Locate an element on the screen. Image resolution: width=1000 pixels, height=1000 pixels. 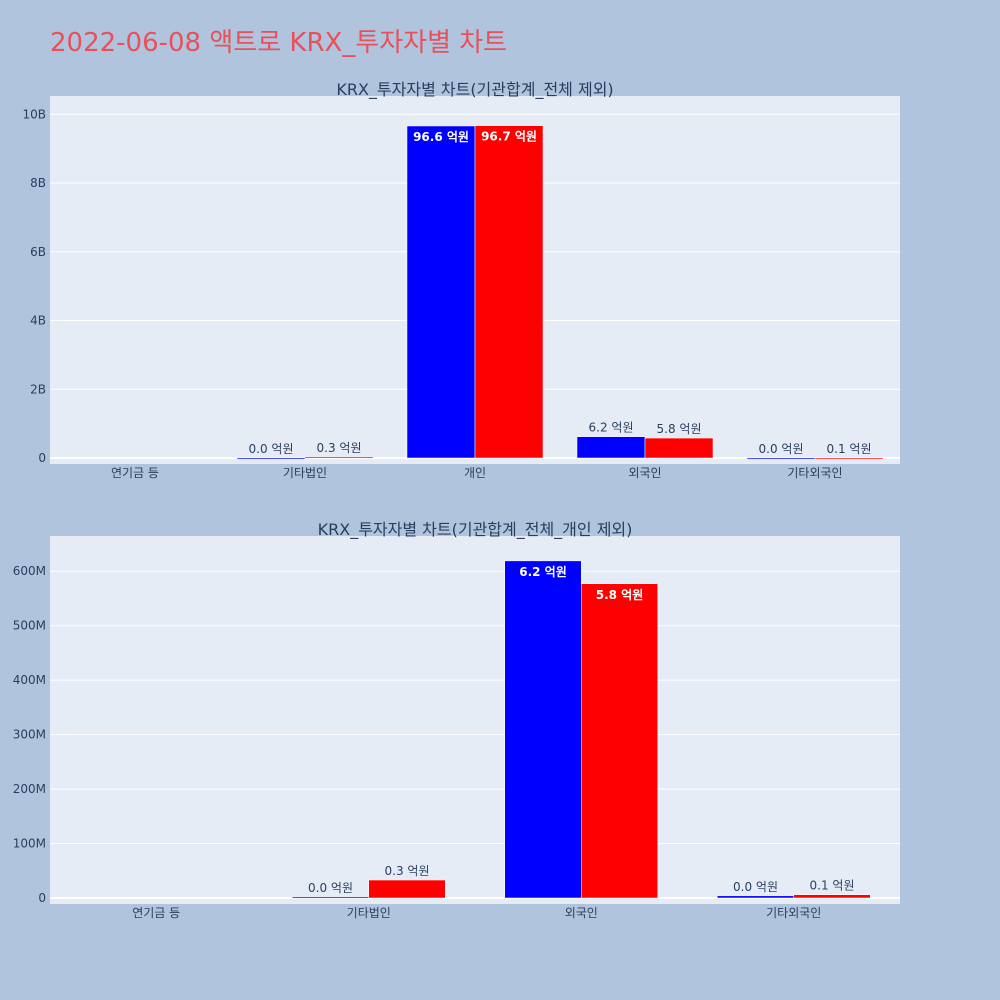
chart-title: KRX_투자자별 차트(기관합계_전체_개인 제외) is located at coordinates (475, 530).